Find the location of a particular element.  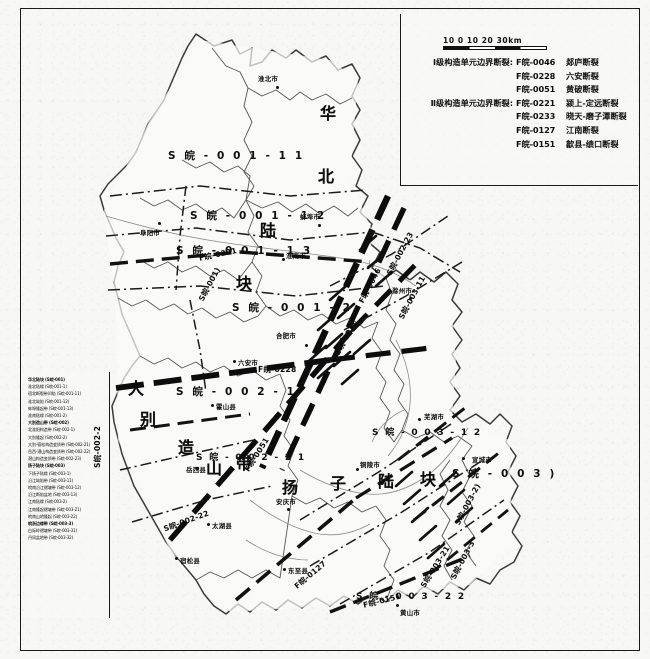

unit-legend-item: 丹凤盆地带 (S皖-003-32) is located at coordinates (51, 538).